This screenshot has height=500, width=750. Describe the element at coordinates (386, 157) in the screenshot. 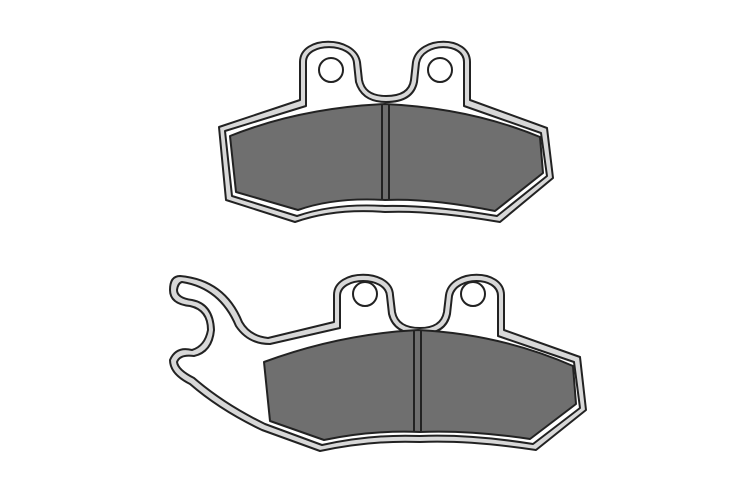

I see `upper-friction-material` at that location.